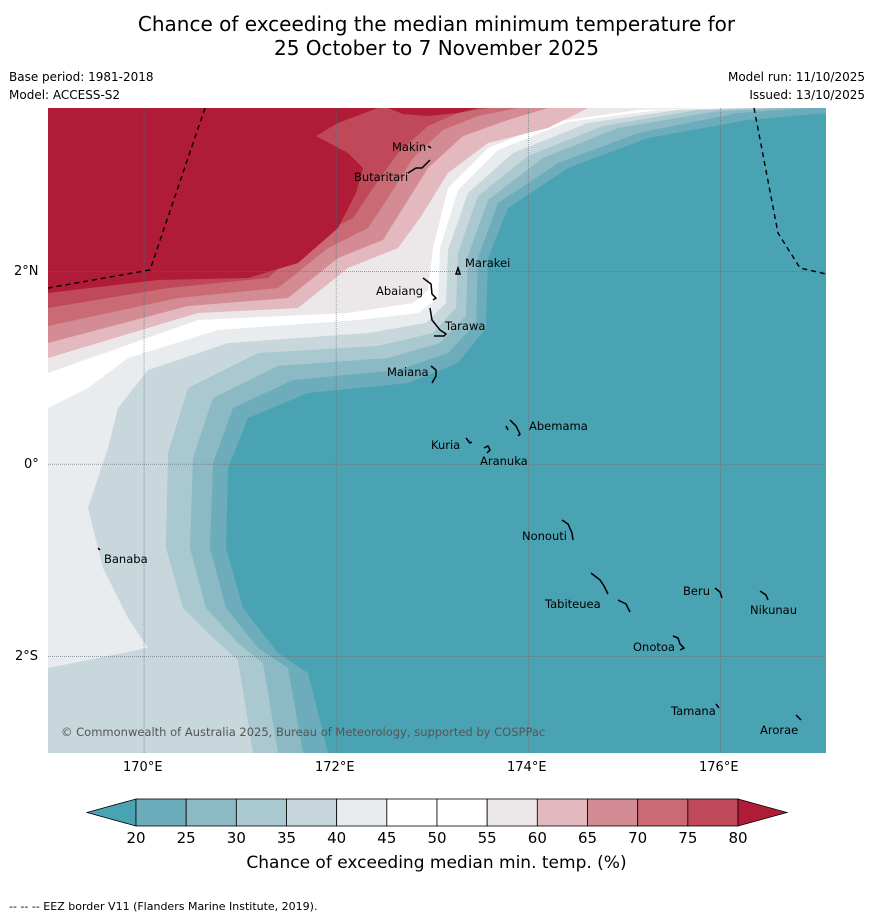 This screenshot has width=873, height=919. Describe the element at coordinates (693, 711) in the screenshot. I see `place-label-tamana: Tamana` at that location.